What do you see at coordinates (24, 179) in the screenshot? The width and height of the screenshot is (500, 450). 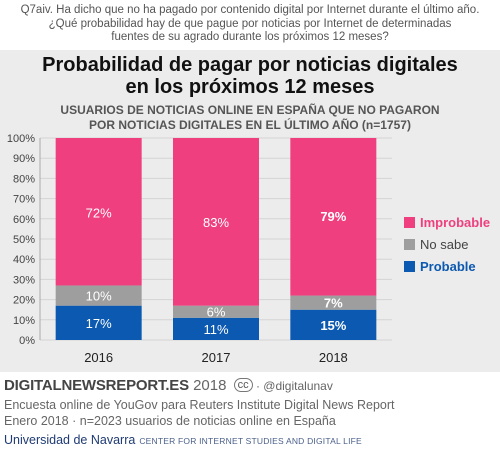 I see `y-tick-label: 80%` at bounding box center [24, 179].